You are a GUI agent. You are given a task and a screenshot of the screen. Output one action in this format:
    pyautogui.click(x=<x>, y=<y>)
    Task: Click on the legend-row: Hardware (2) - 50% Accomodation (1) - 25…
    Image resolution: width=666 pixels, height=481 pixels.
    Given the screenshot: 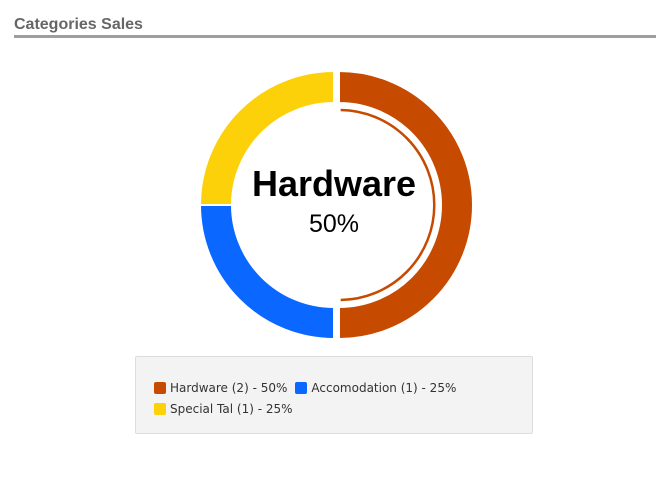 What is the action you would take?
    pyautogui.click(x=343, y=388)
    